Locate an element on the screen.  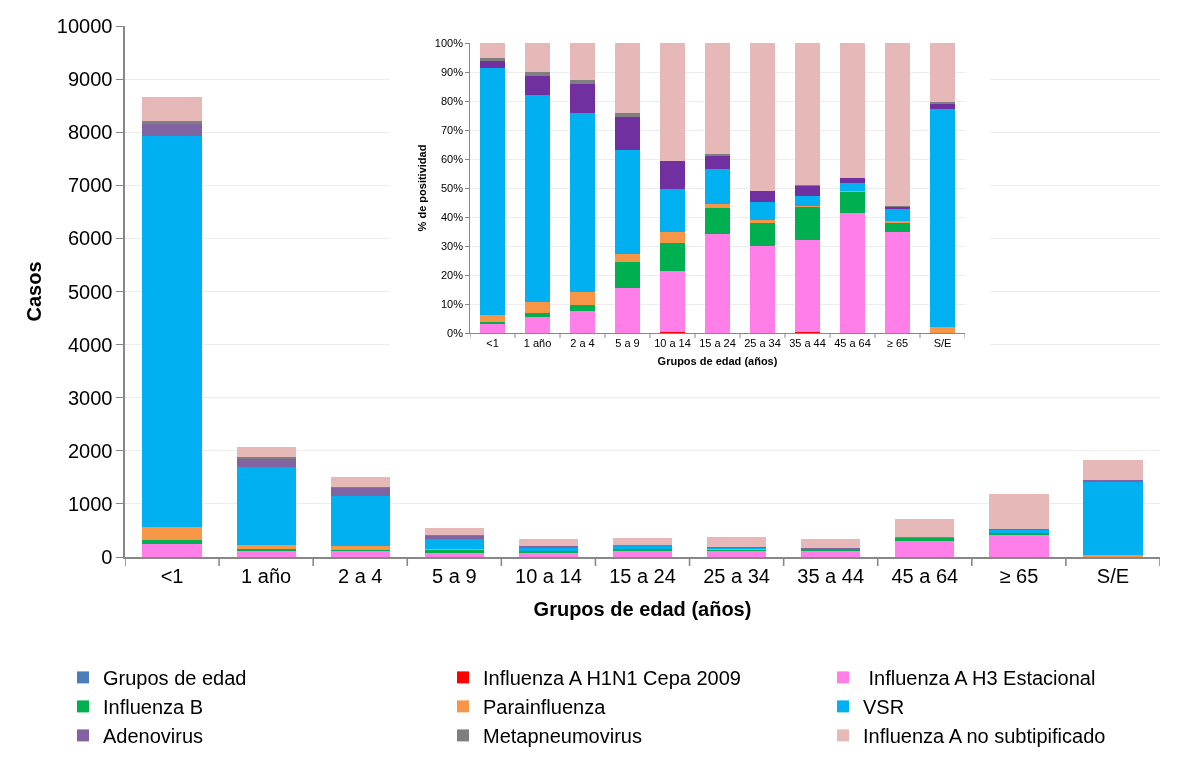
legend-label: VSR is located at coordinates (884, 707).